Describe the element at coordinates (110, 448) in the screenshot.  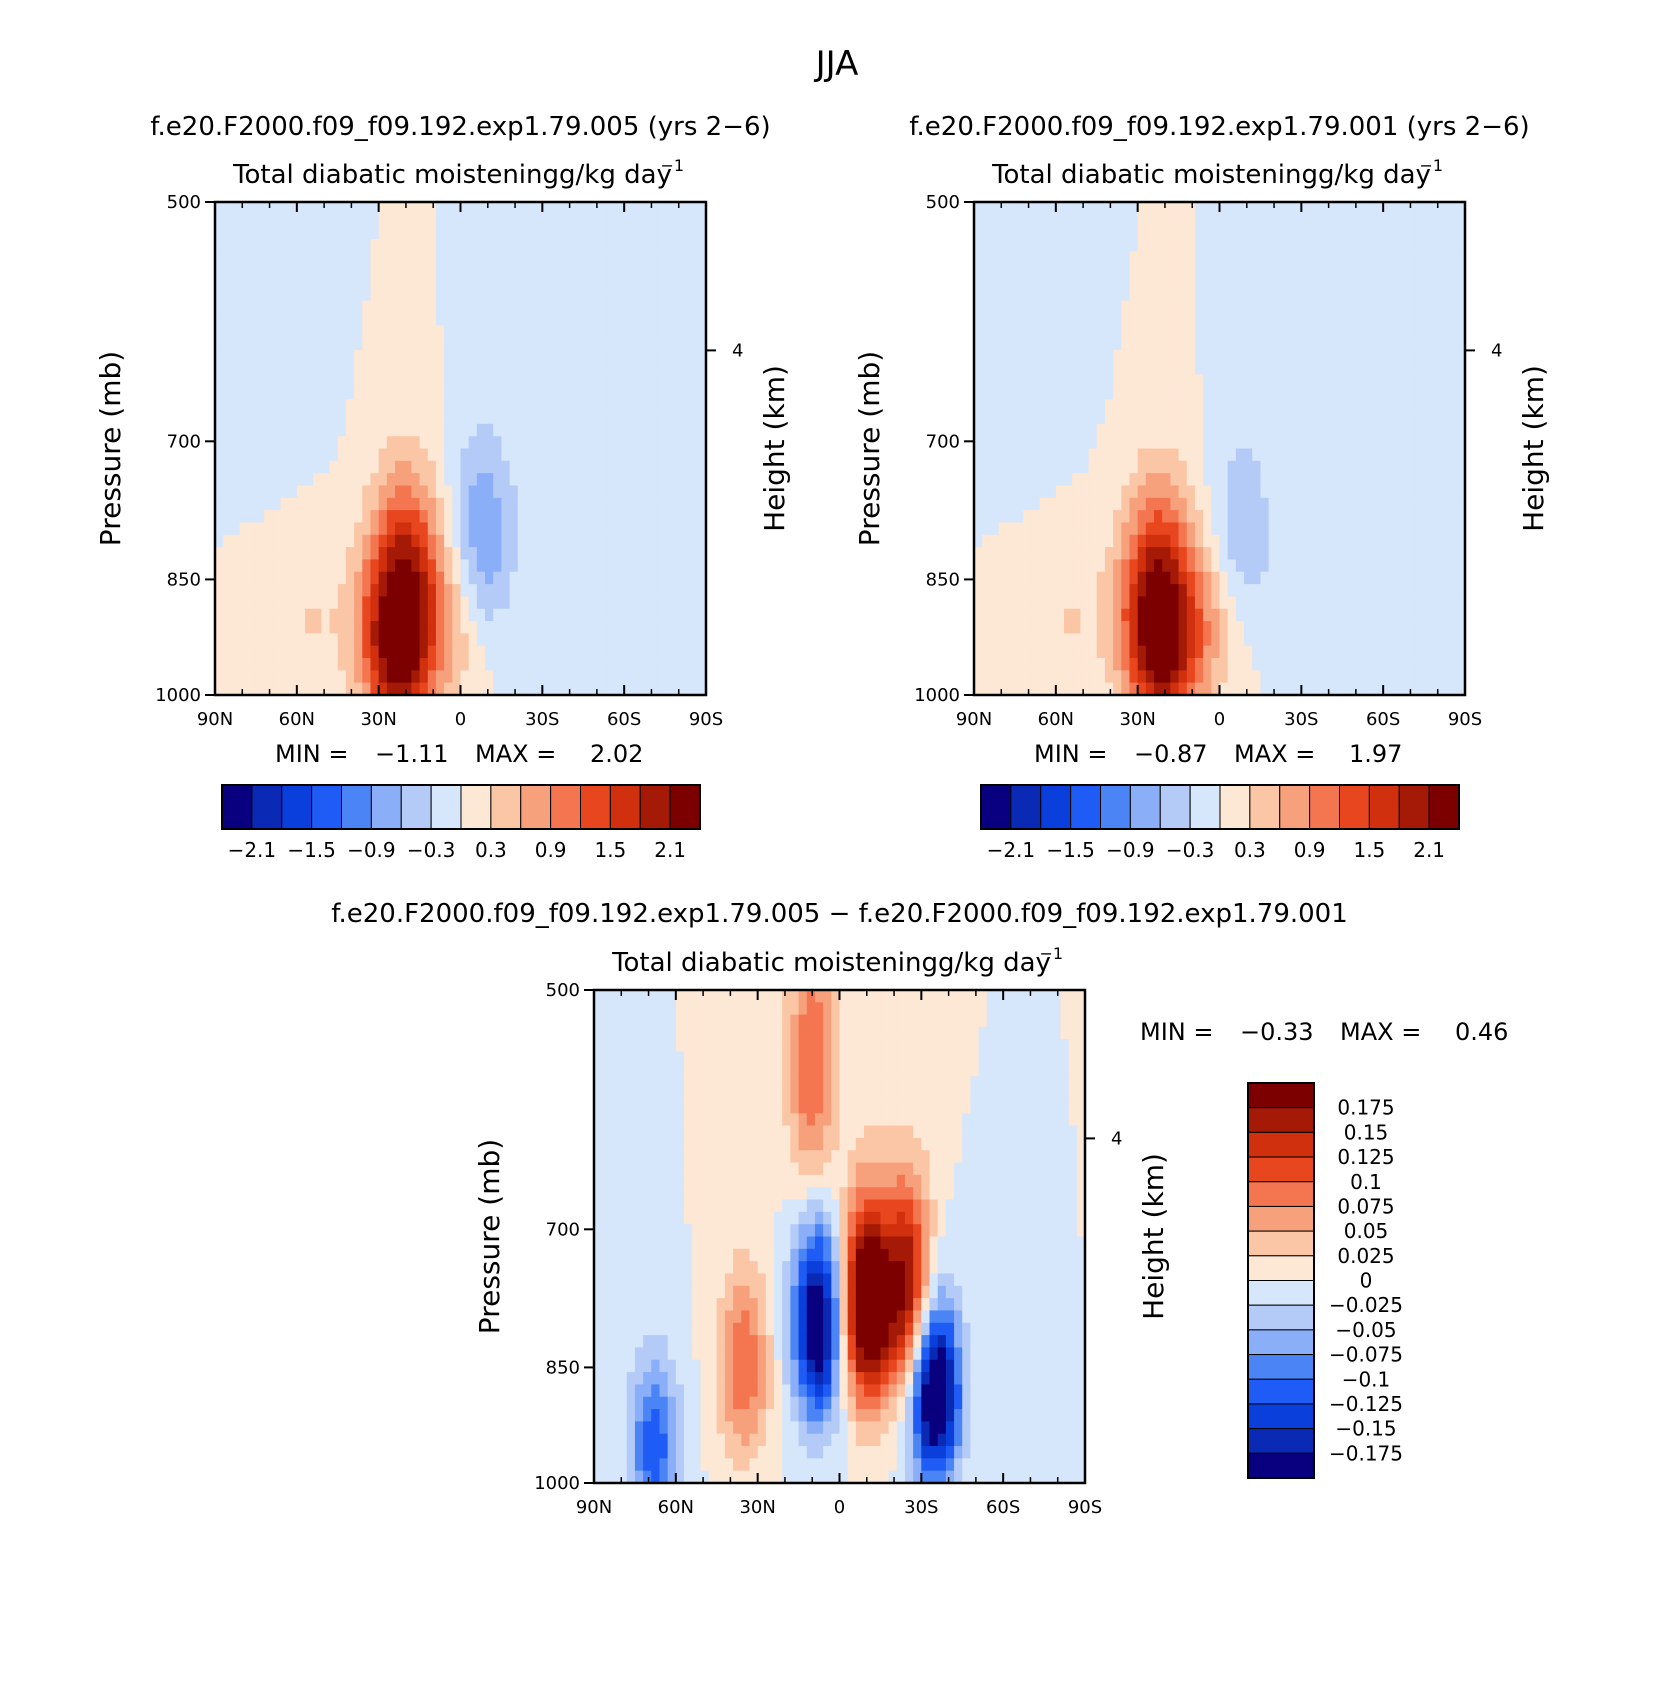
I see `y-axis-label: Pressure (mb)` at that location.